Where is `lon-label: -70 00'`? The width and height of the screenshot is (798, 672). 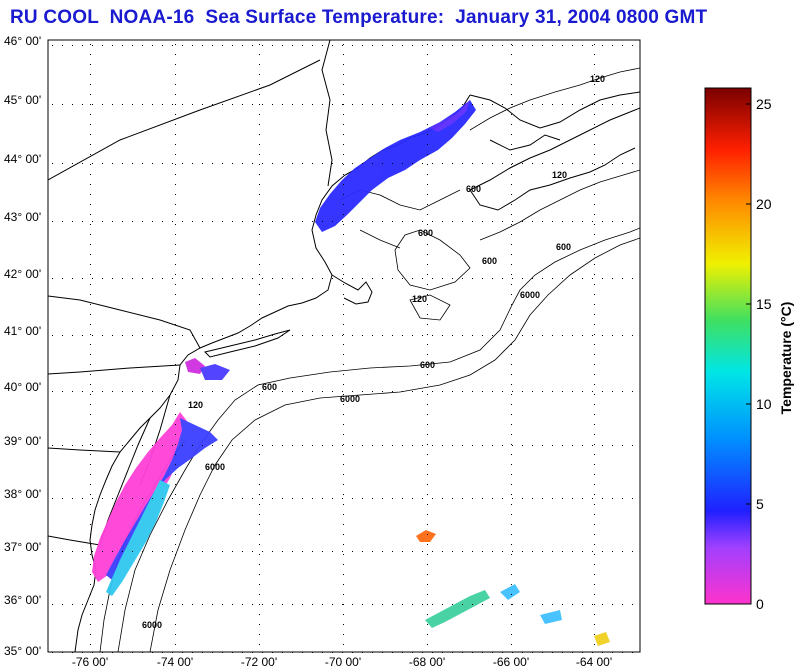
lon-label: -70 00' is located at coordinates (343, 662).